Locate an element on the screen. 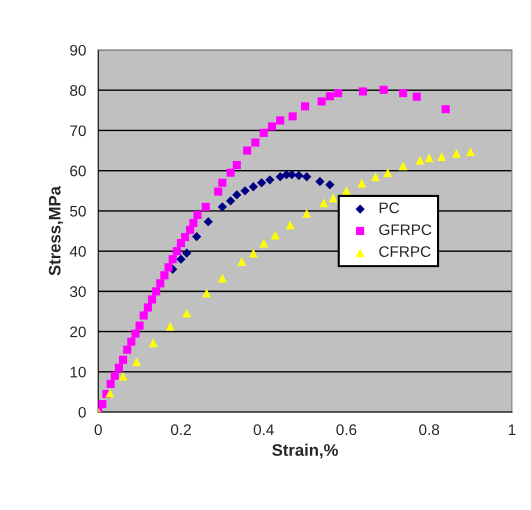 The image size is (531, 510). x-tick-label: 0 is located at coordinates (98, 430).